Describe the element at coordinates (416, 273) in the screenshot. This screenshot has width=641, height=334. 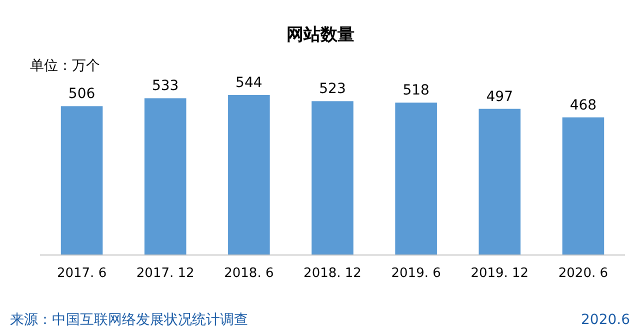
I see `x-tick-label: 2019. 6` at that location.